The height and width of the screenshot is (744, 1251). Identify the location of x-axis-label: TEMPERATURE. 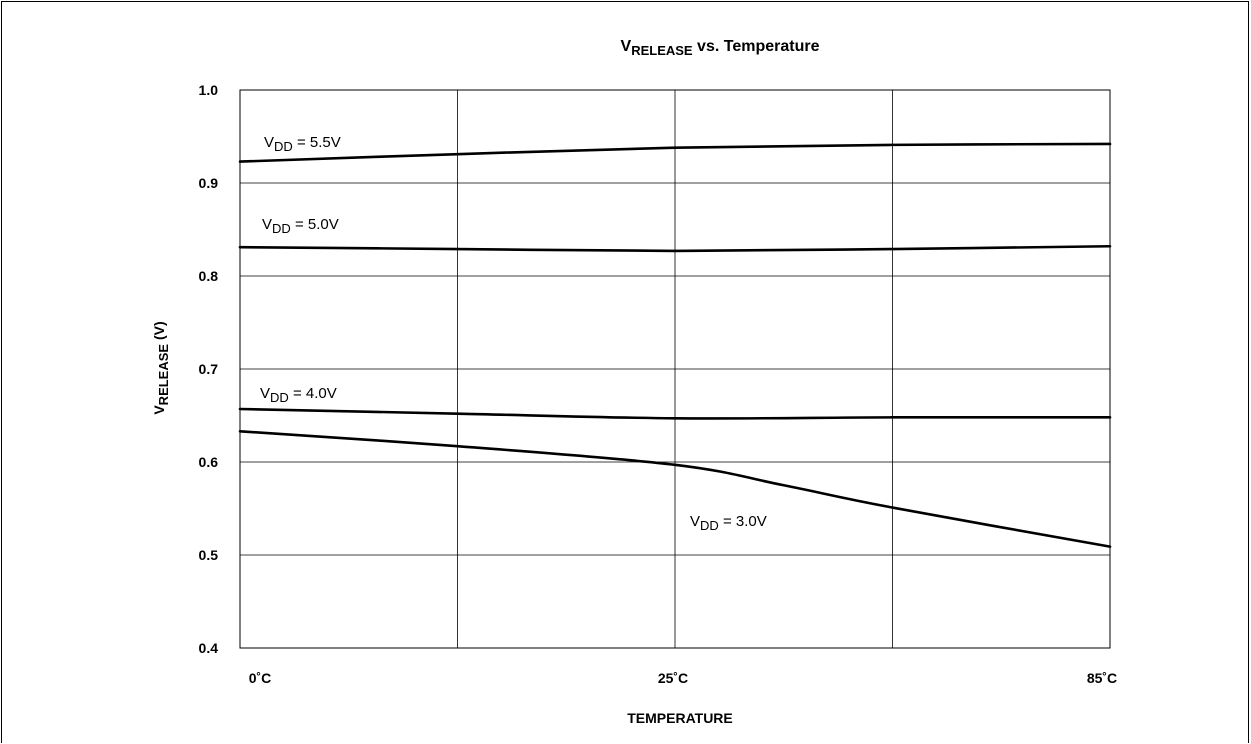
(680, 718).